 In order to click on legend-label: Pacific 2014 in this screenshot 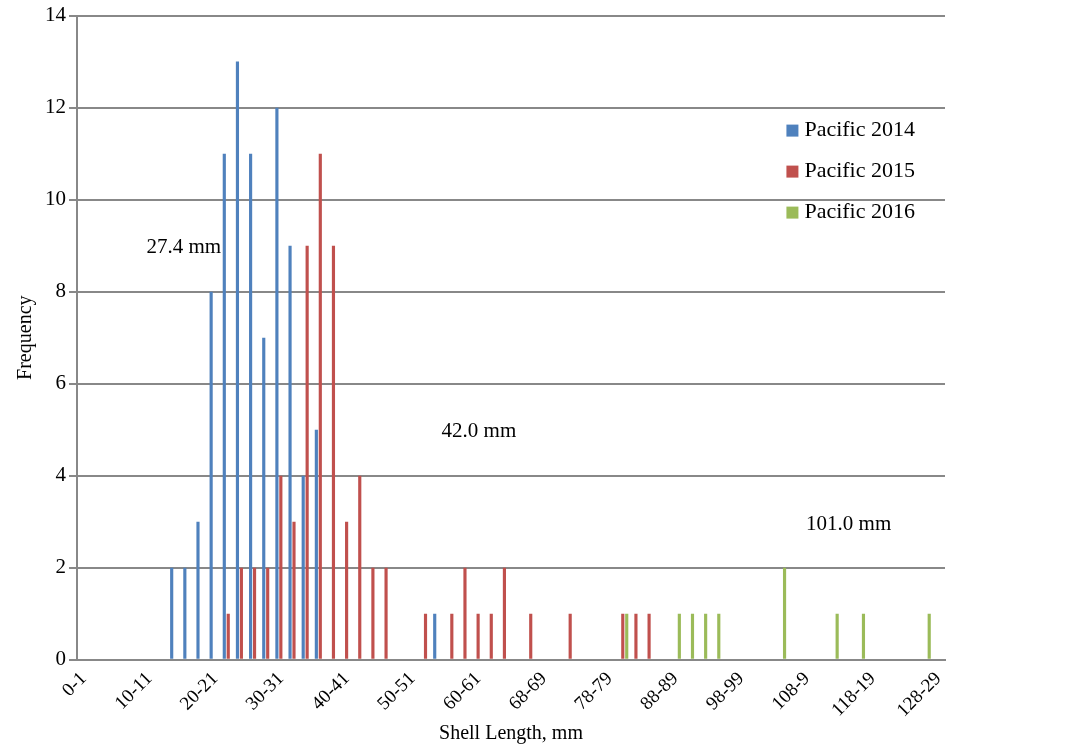, I will do `click(860, 129)`.